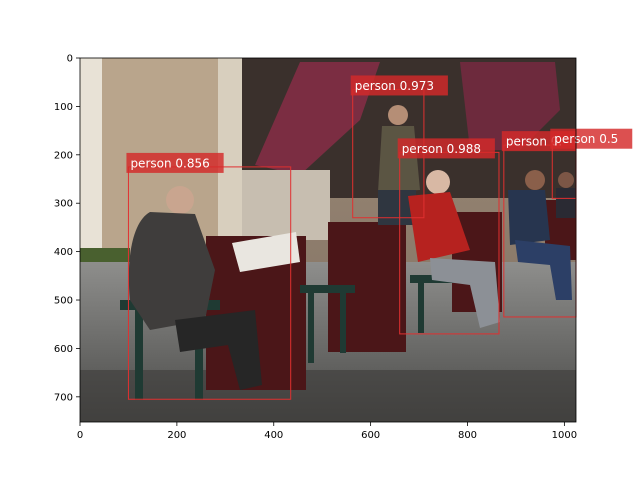  I want to click on person-blue-shirt, so click(540, 235).